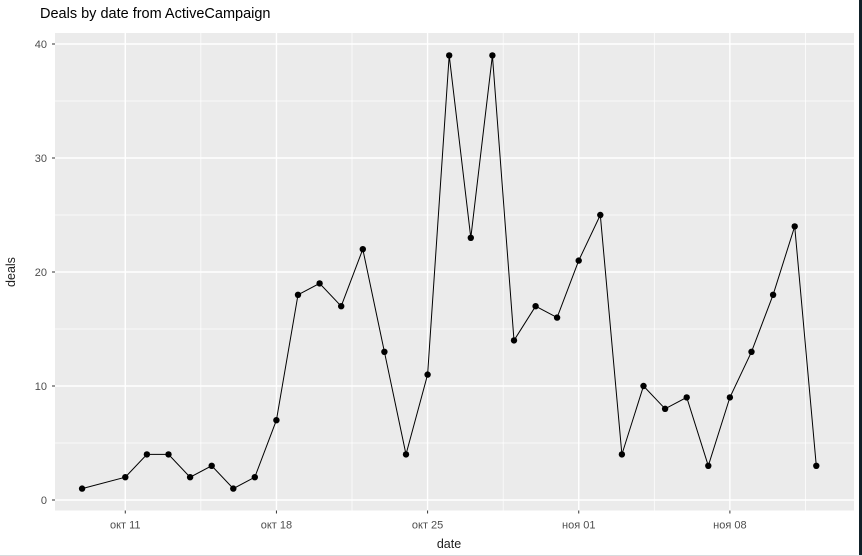 The width and height of the screenshot is (862, 556). What do you see at coordinates (41, 387) in the screenshot?
I see `y-tick-label: 10` at bounding box center [41, 387].